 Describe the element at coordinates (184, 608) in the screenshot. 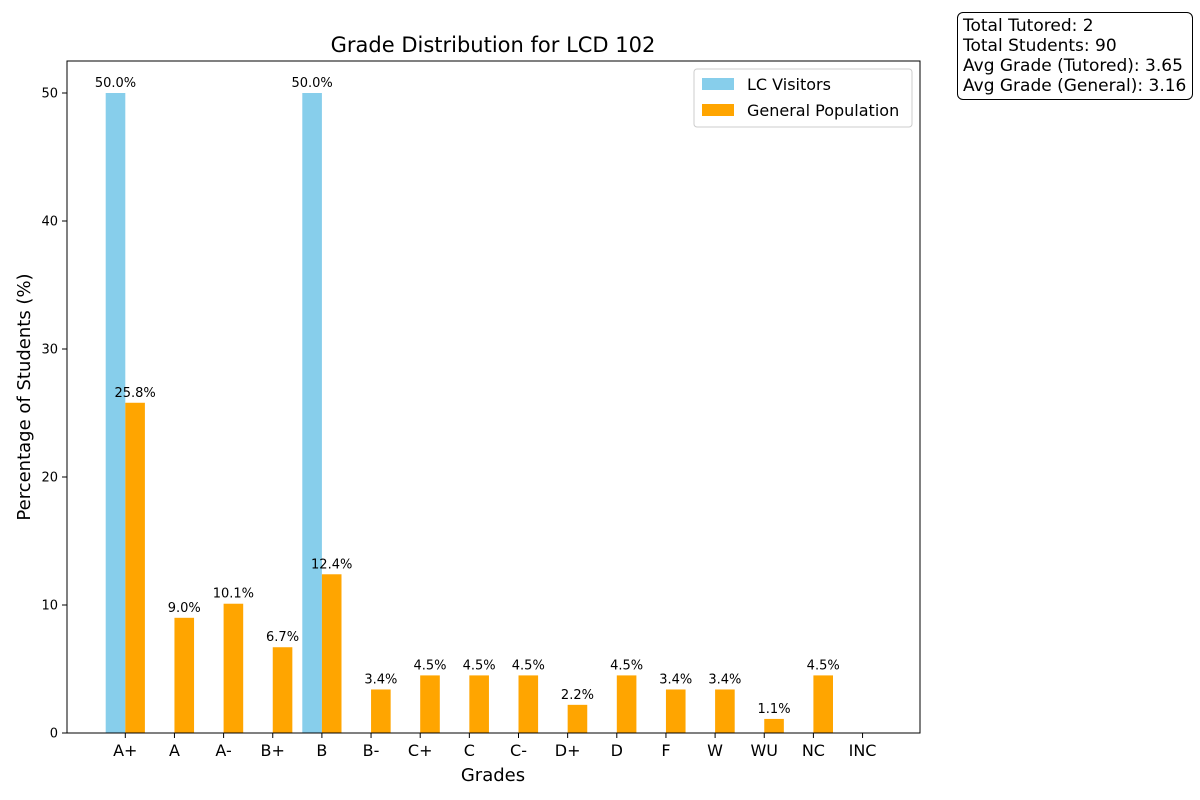

I see `bar-label-general-population-A: 9.0%` at that location.